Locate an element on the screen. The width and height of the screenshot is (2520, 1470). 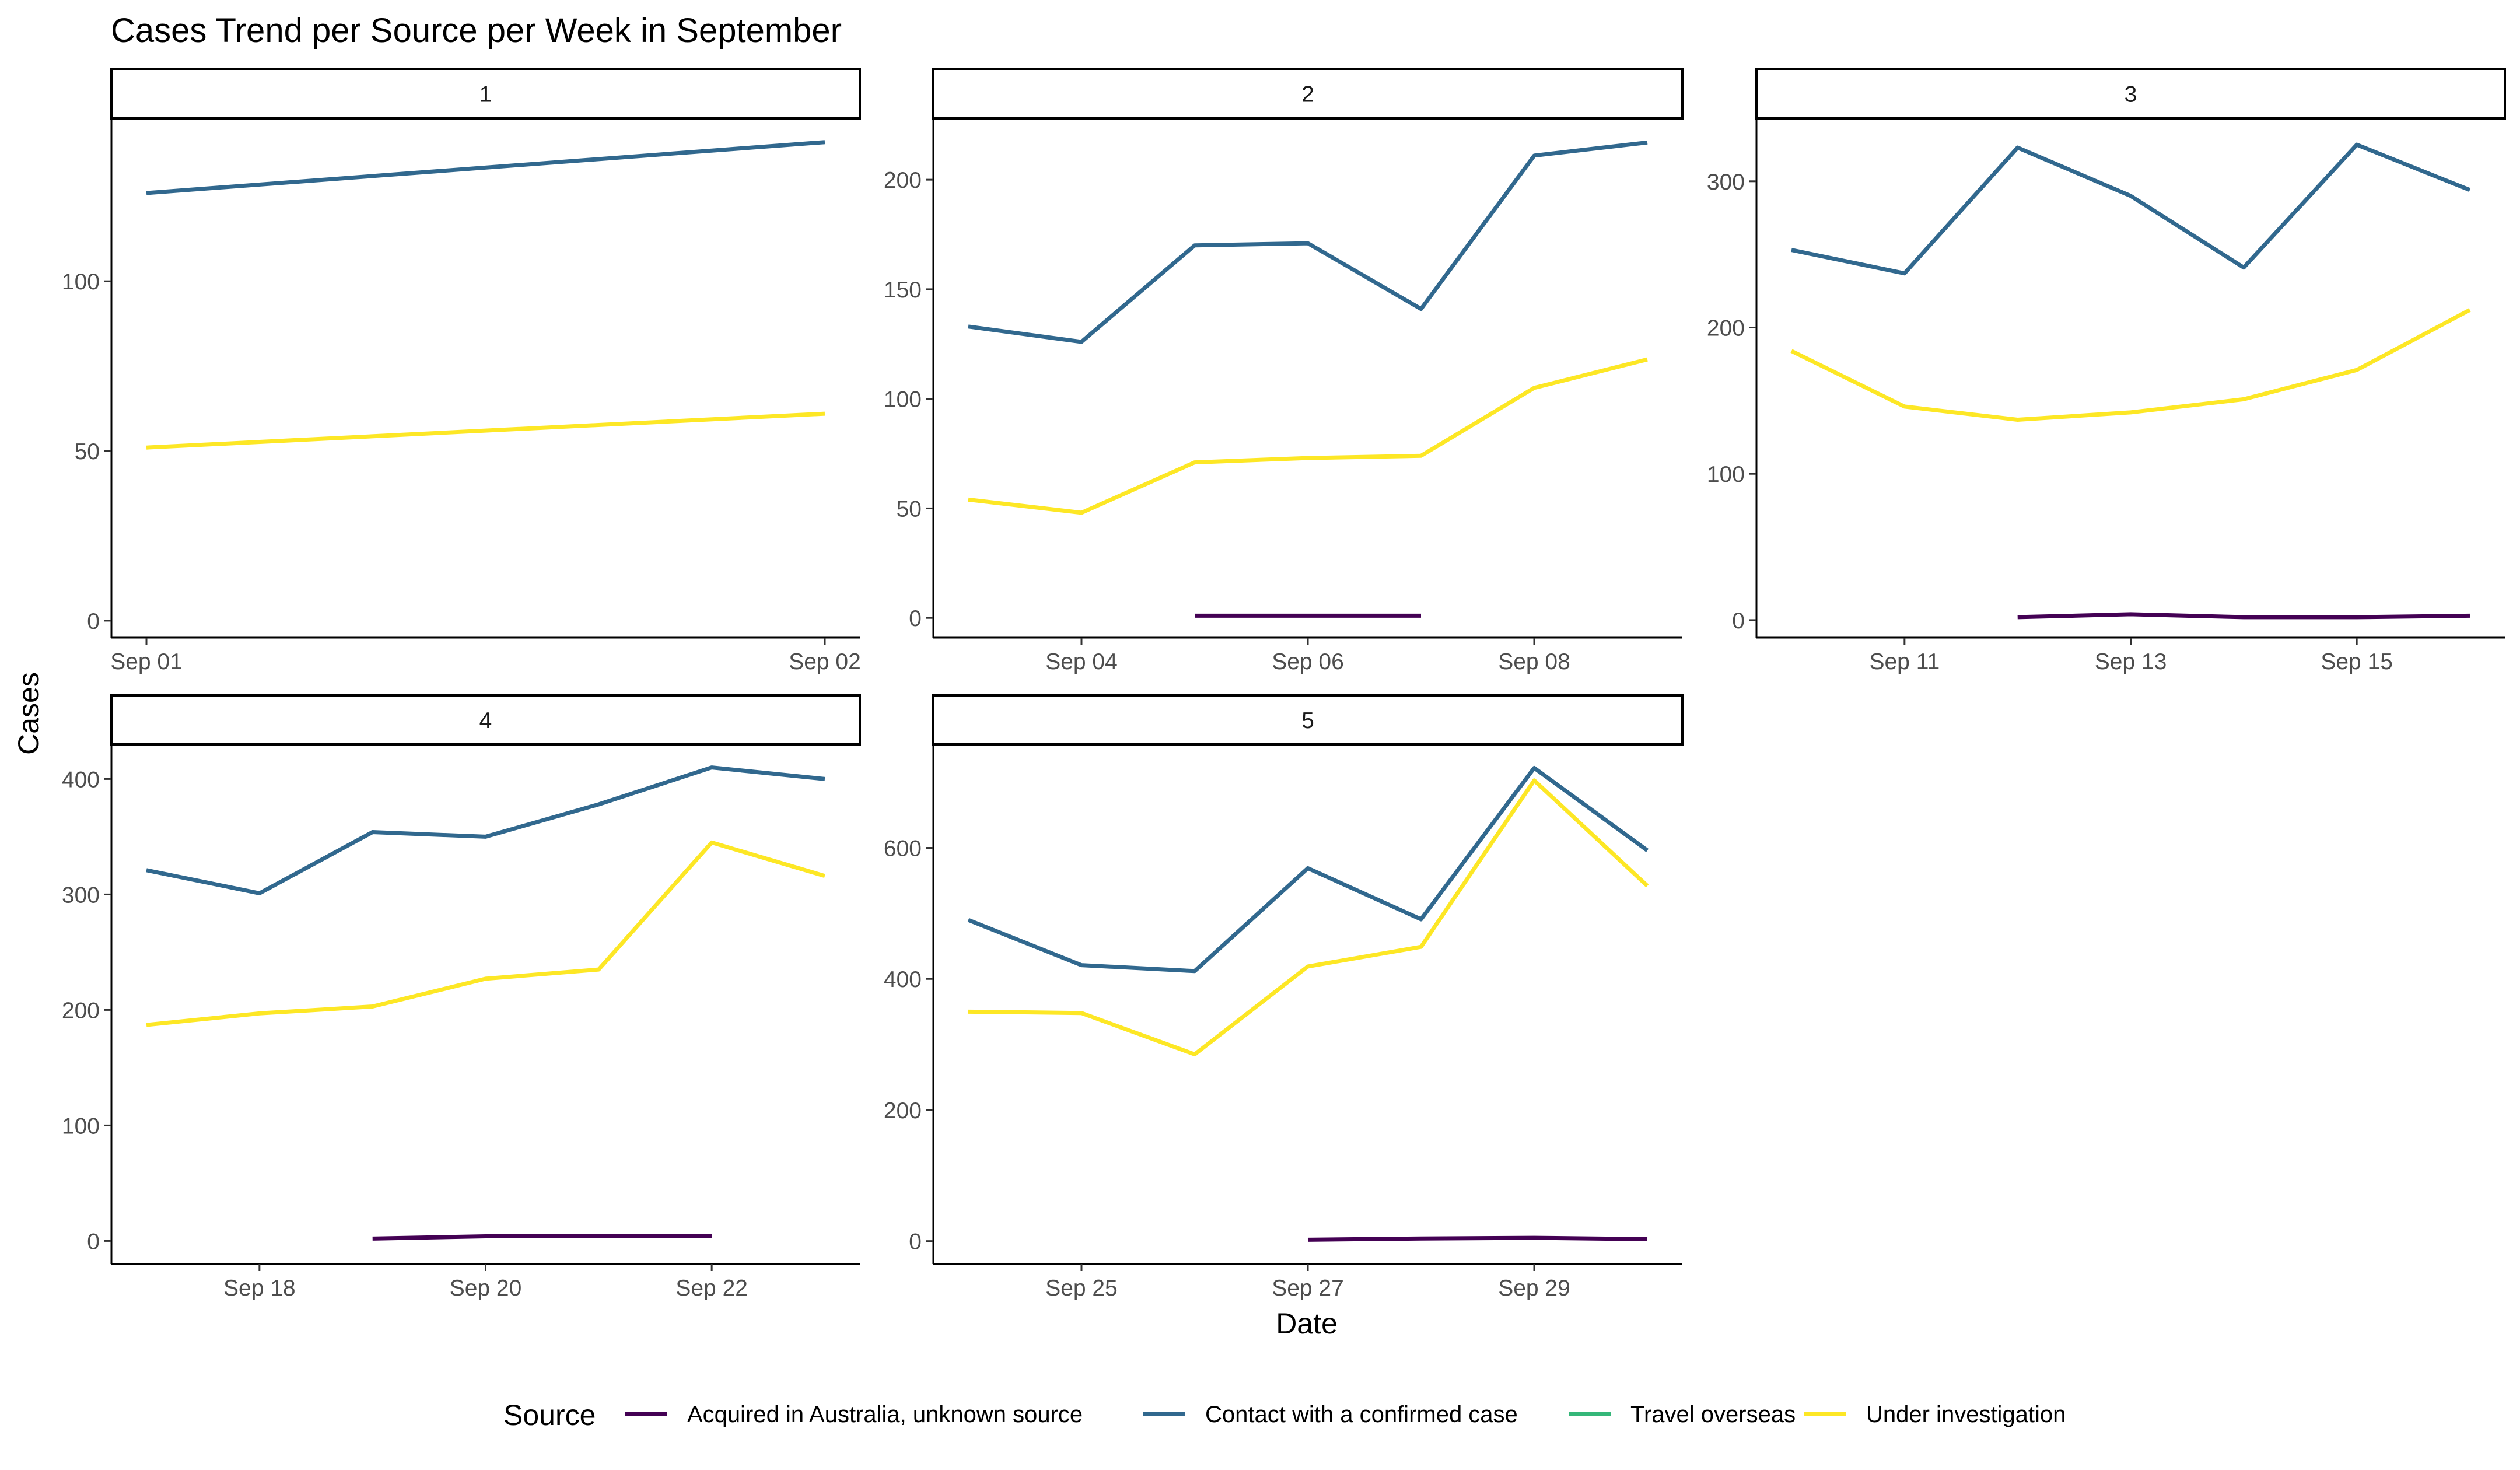
x-tick-label: Sep 06 is located at coordinates (1308, 661).